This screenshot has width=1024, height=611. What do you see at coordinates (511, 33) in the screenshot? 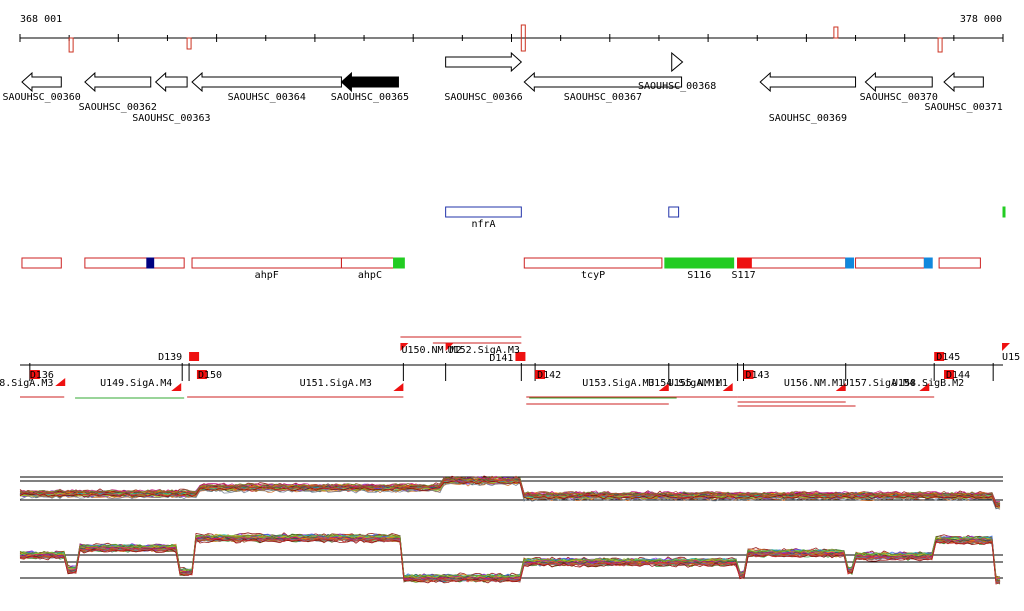
I see `coordinate-ruler: 368 001 378 000` at bounding box center [511, 33].